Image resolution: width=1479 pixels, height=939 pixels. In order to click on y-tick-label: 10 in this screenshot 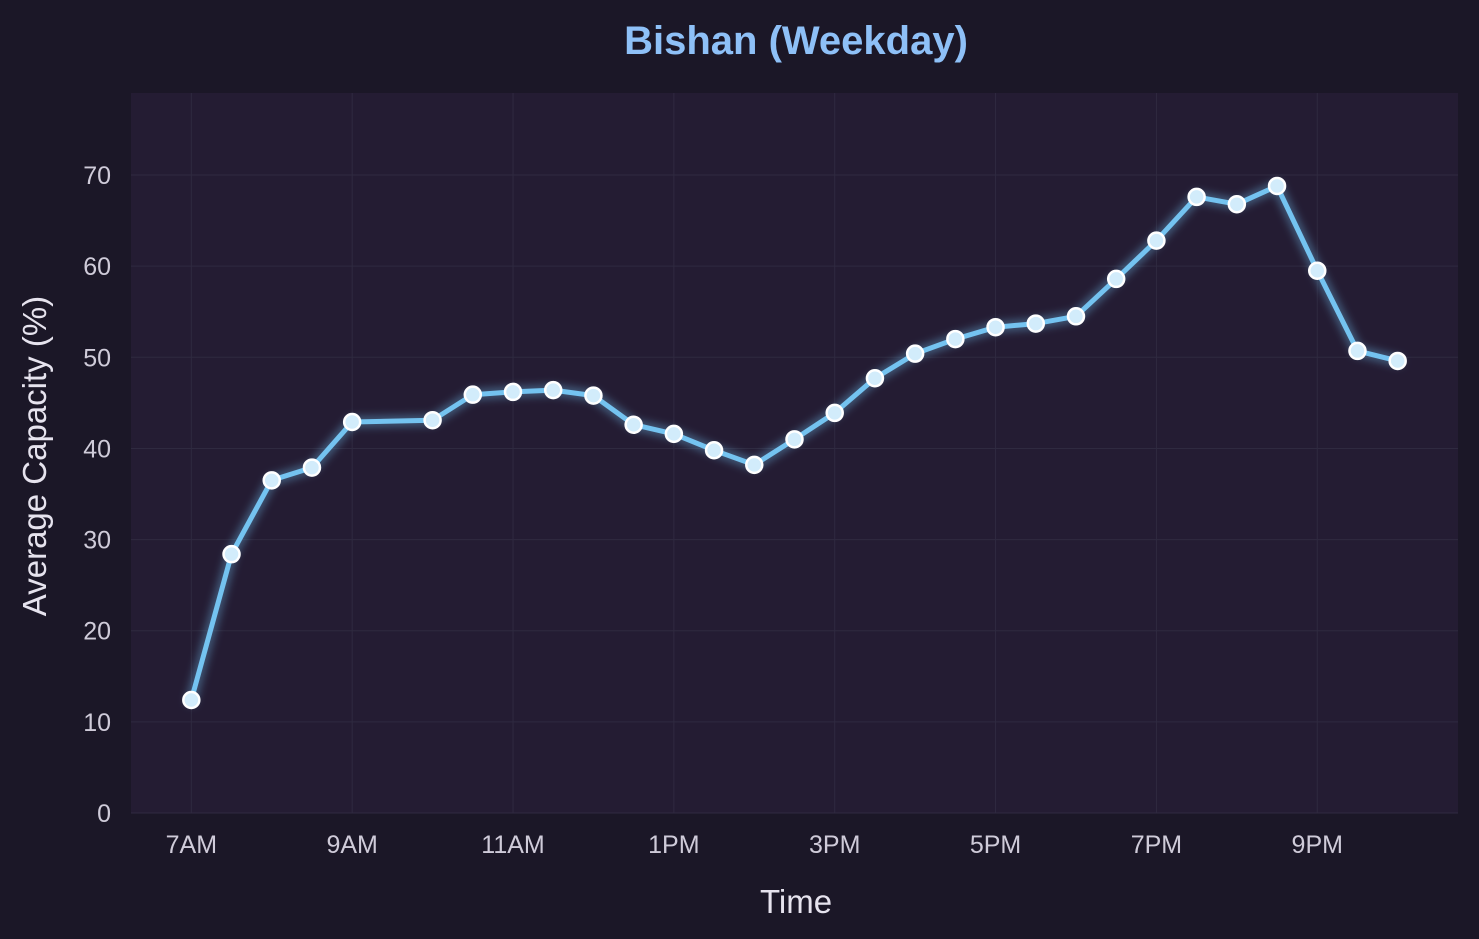, I will do `click(97, 723)`.